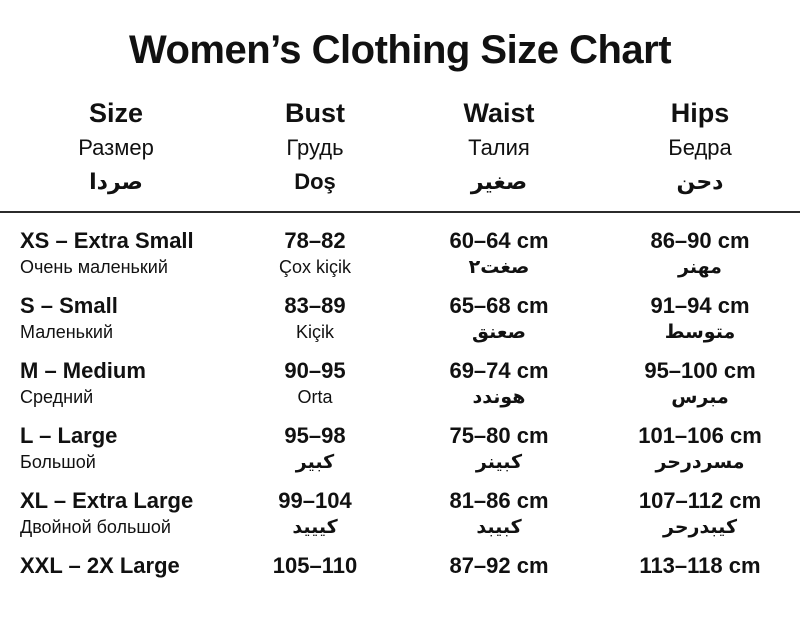 This screenshot has height=627, width=800. I want to click on hips-cell: 113–118 cm, so click(700, 566).